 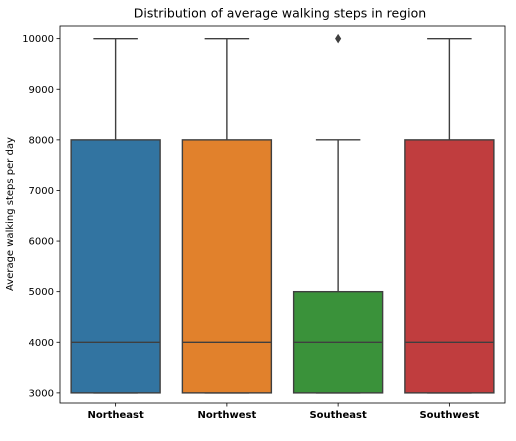 What do you see at coordinates (41, 191) in the screenshot?
I see `y-tick-label: 7000` at bounding box center [41, 191].